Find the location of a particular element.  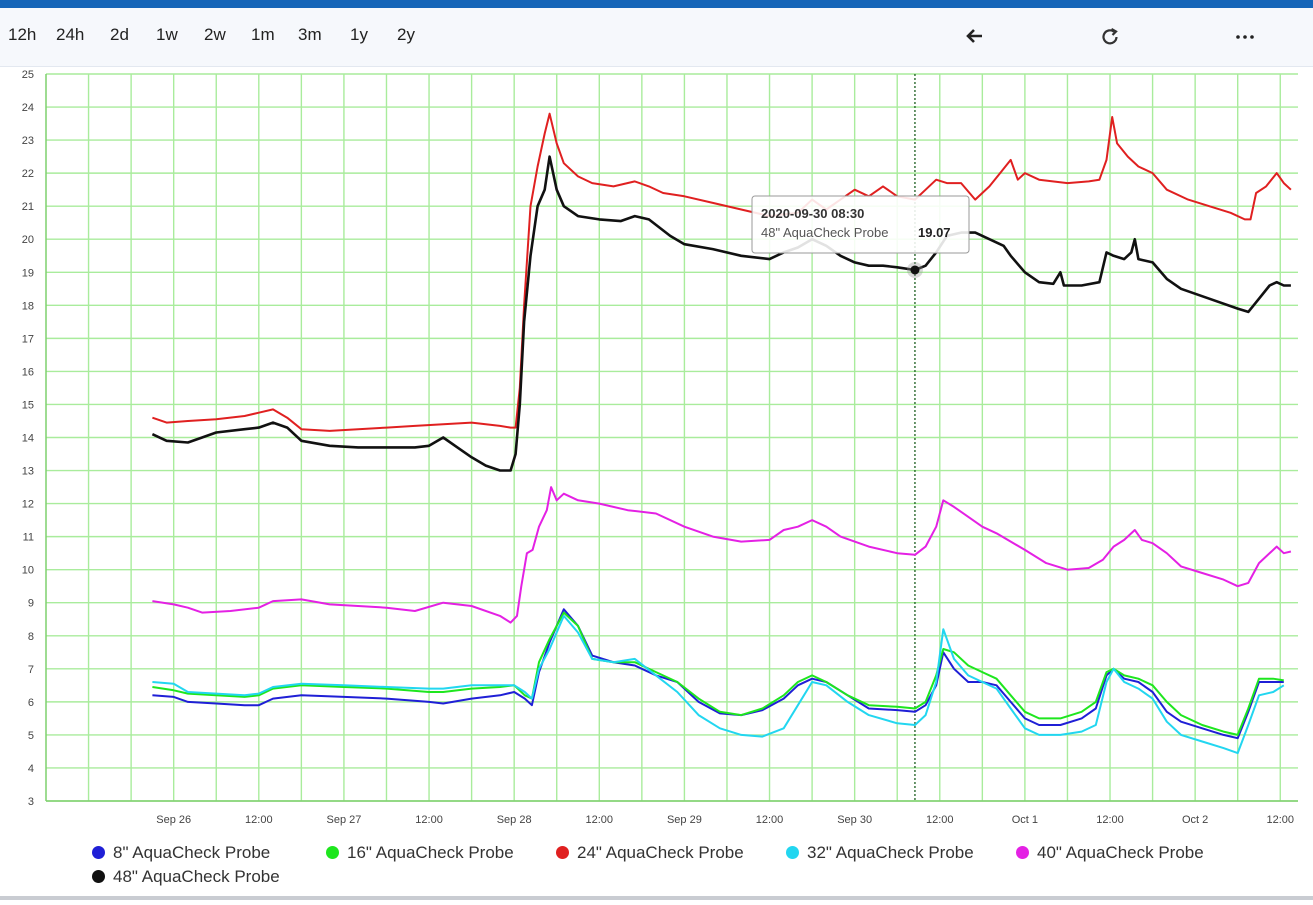

range-button-2d: 2d is located at coordinates (119, 34).